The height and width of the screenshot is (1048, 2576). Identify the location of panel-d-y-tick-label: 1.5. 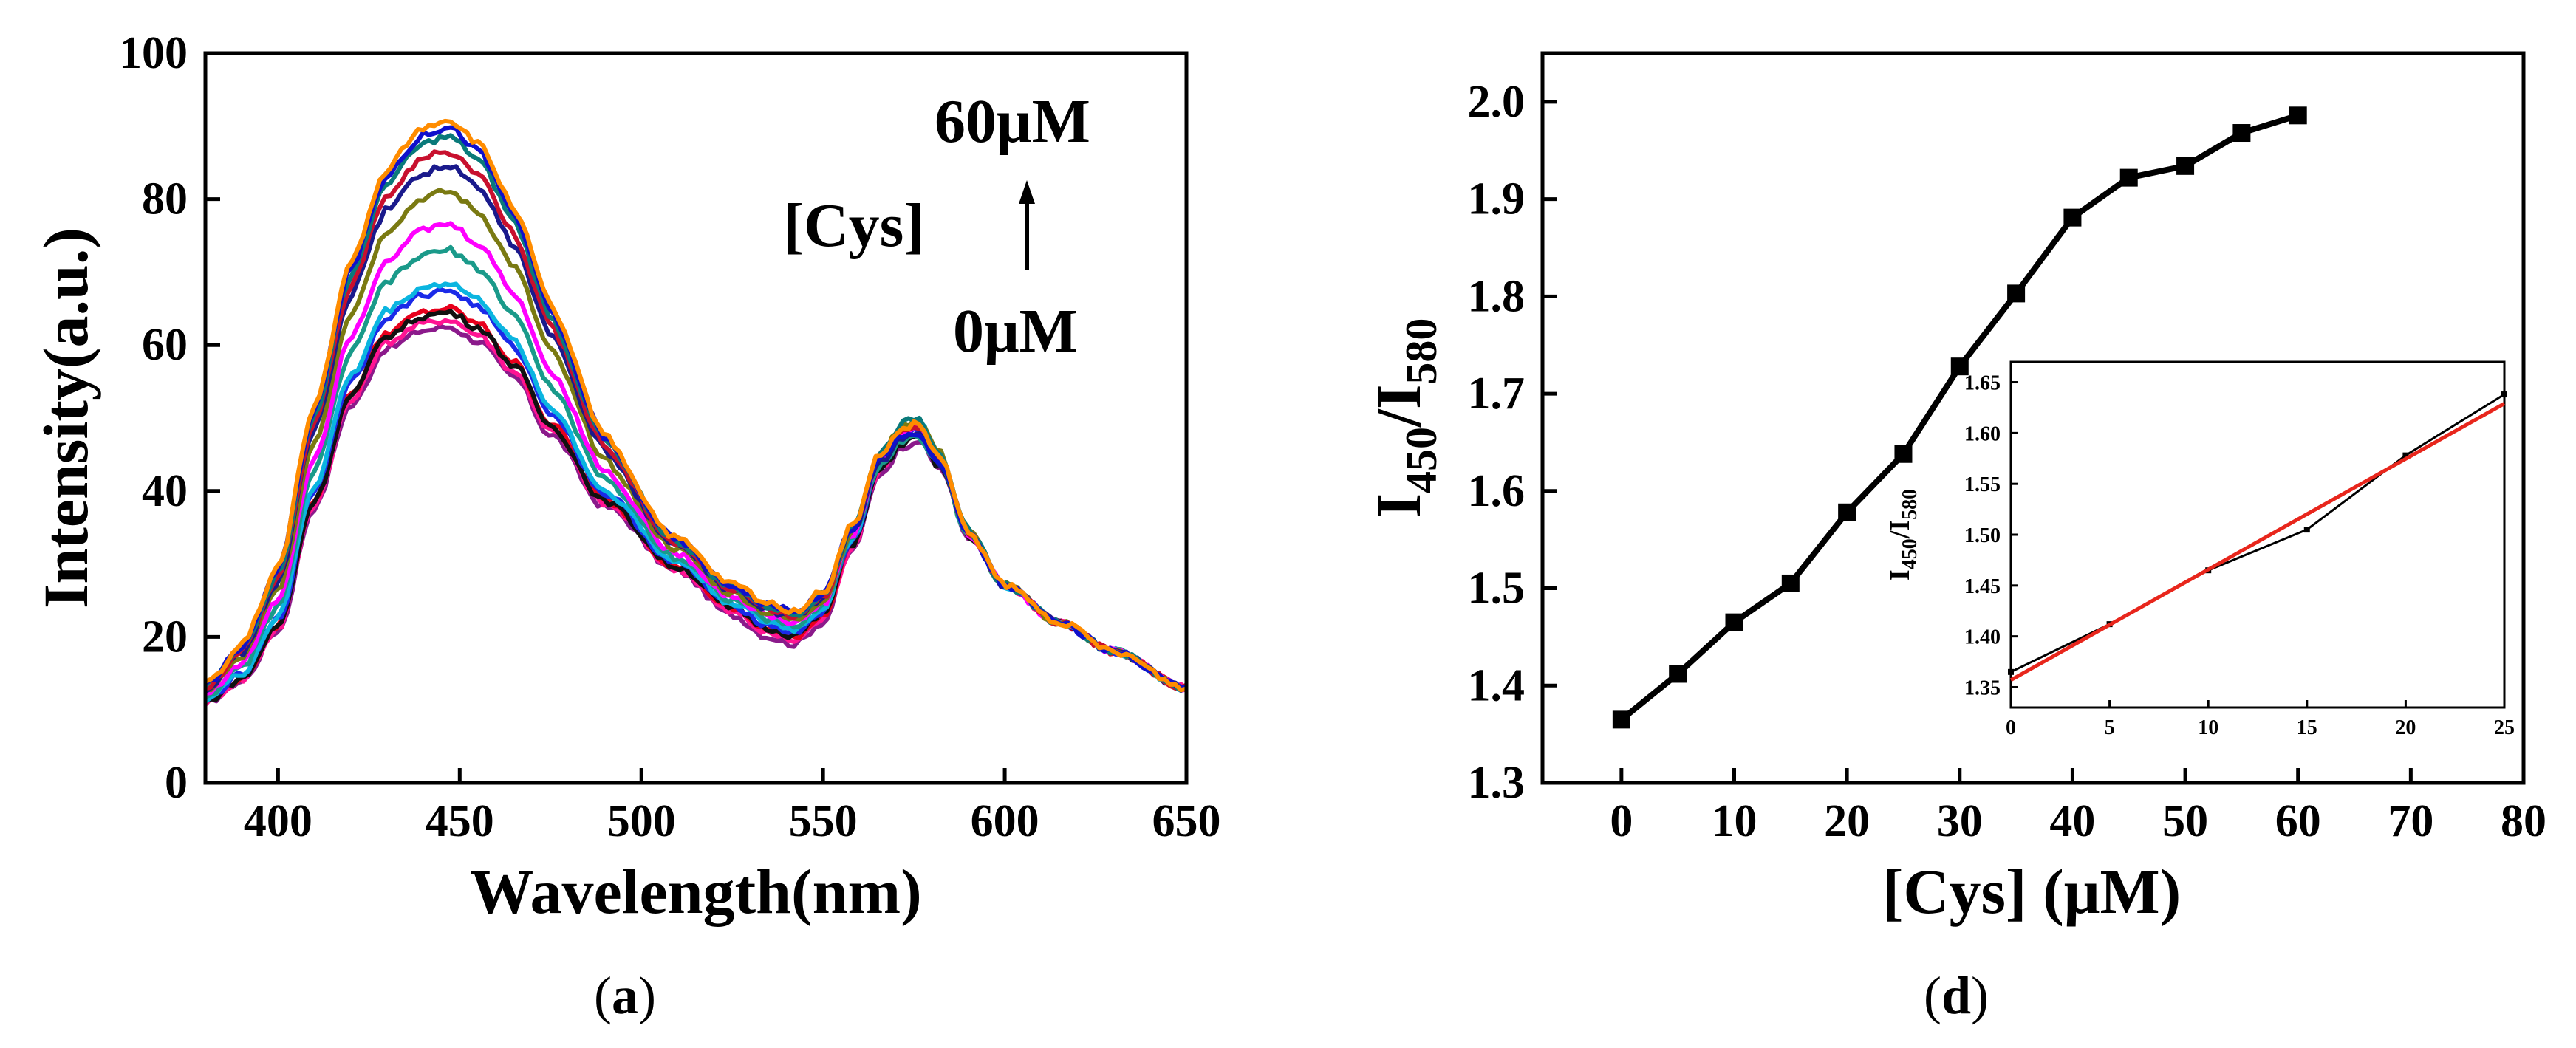
(1497, 589).